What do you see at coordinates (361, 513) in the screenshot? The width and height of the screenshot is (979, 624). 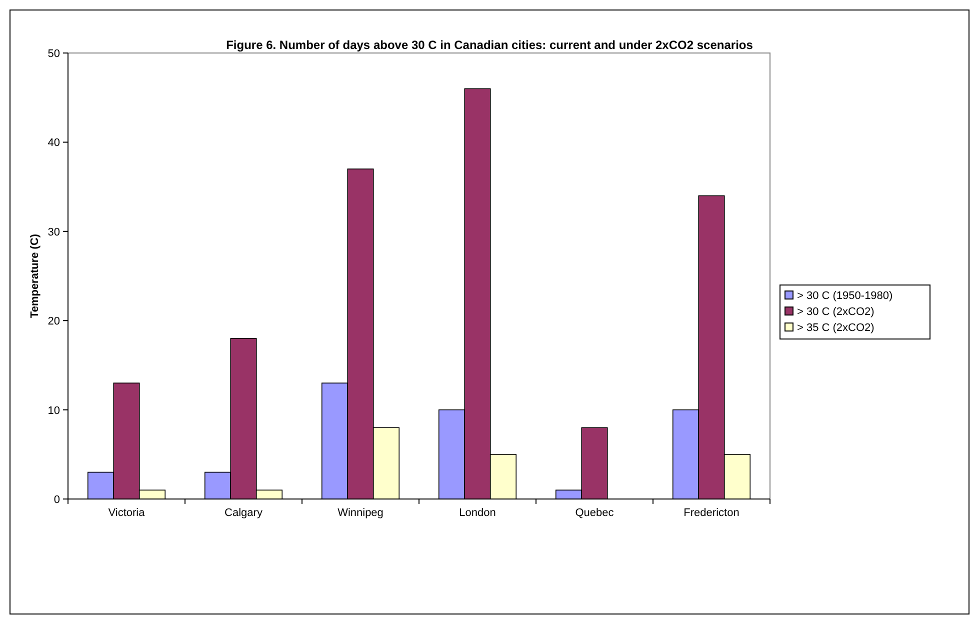 I see `x-tick-label: Winnipeg` at bounding box center [361, 513].